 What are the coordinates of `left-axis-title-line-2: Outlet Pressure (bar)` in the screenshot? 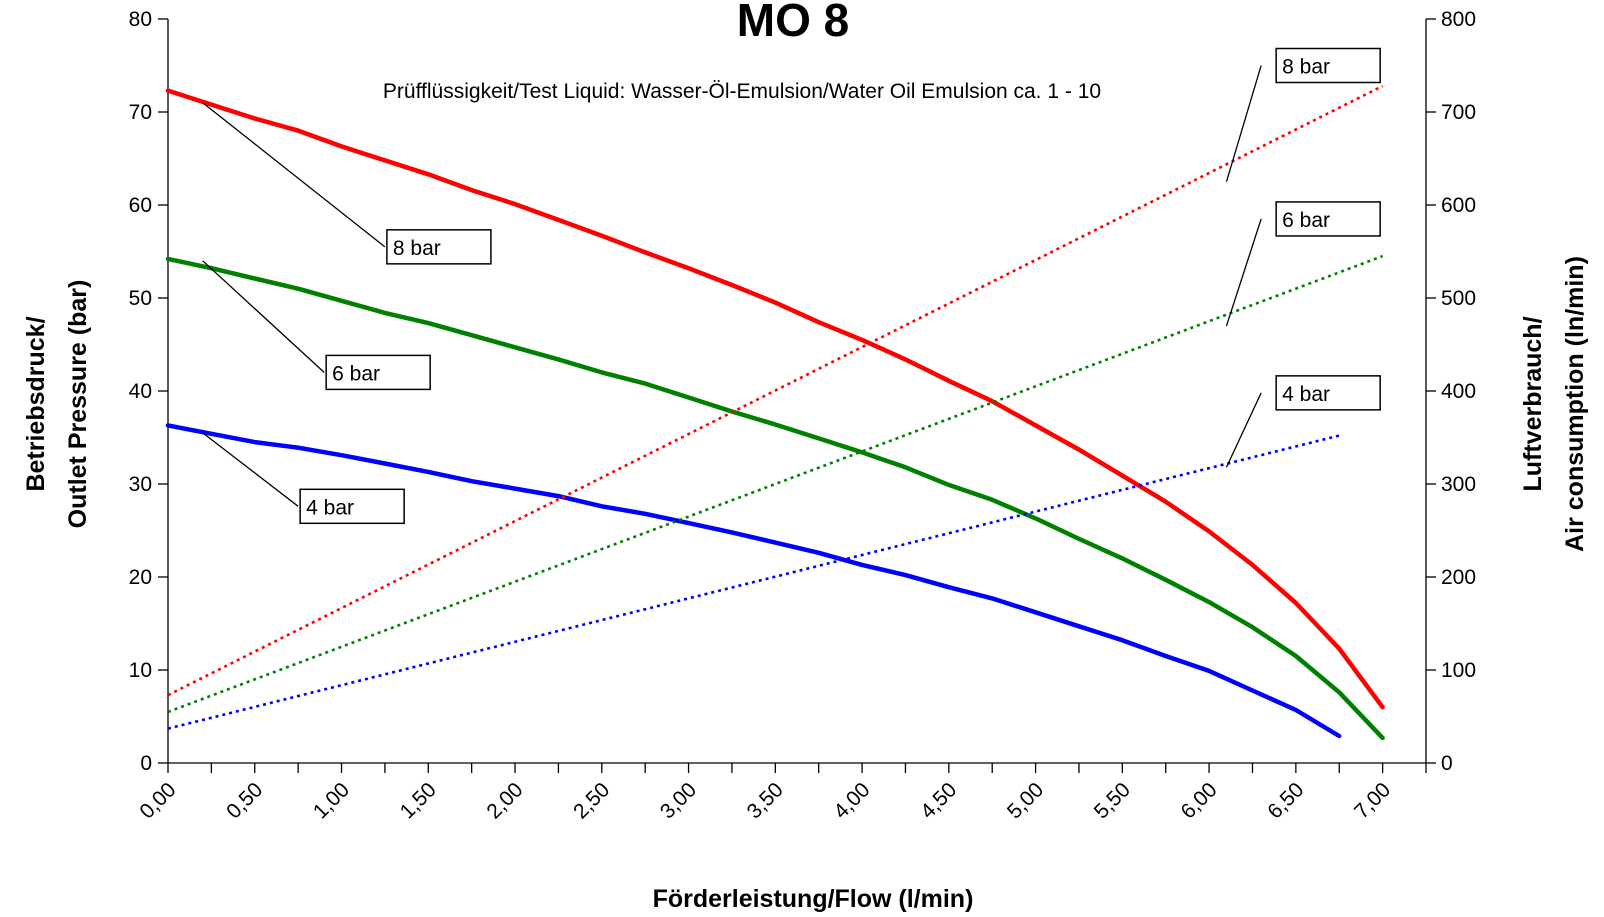 It's located at (78, 404).